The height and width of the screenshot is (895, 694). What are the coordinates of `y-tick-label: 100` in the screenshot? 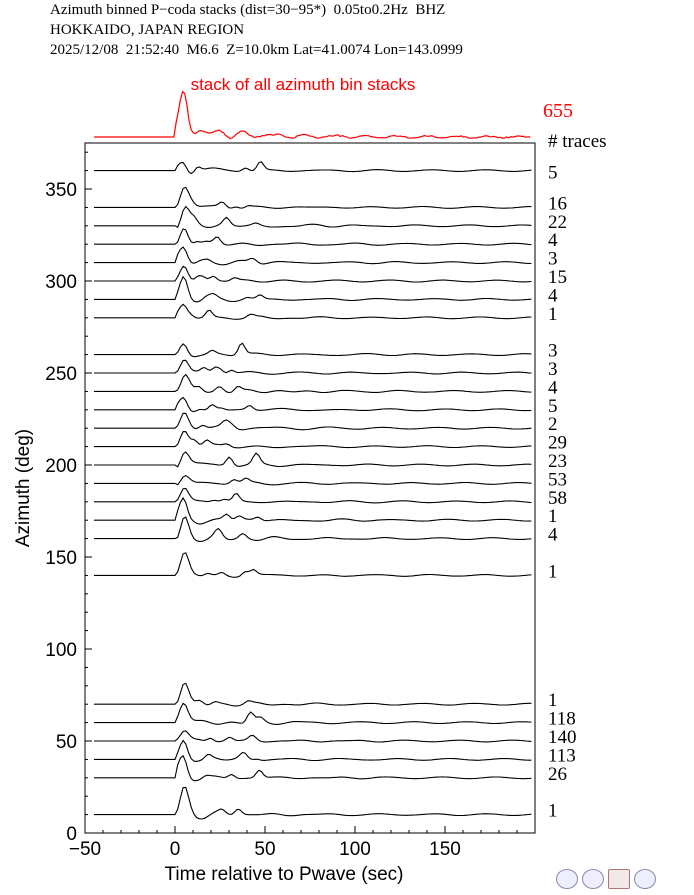 It's located at (61, 650).